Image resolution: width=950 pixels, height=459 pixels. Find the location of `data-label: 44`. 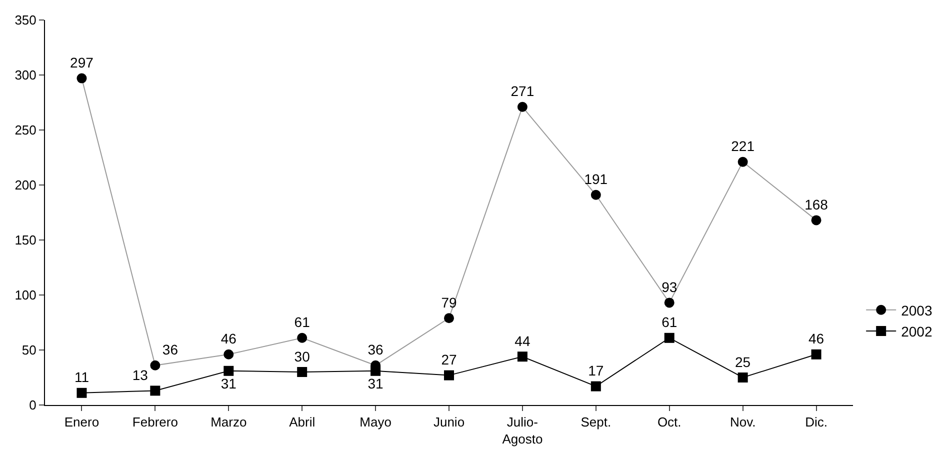

data-label: 44 is located at coordinates (522, 340).